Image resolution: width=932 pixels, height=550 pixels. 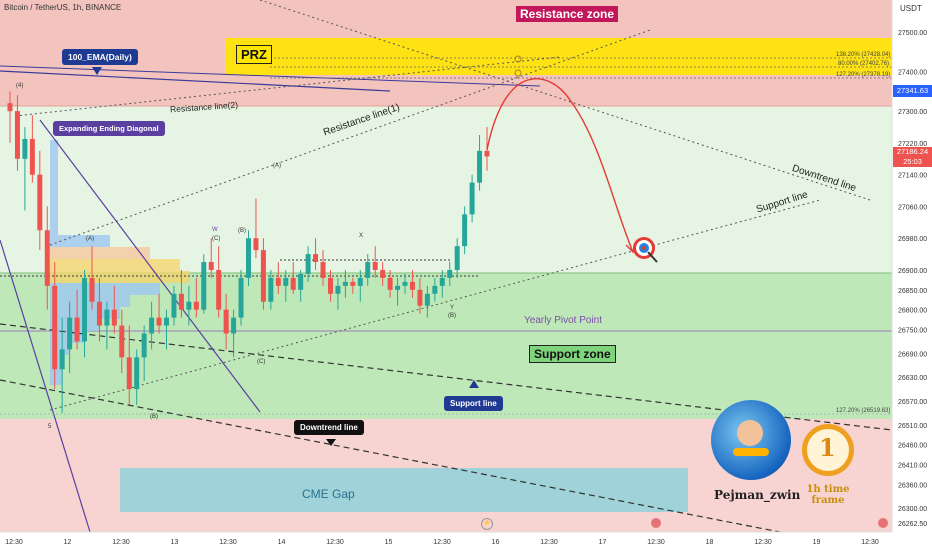 What do you see at coordinates (912, 207) in the screenshot?
I see `y-tick-label: 27060.00` at bounding box center [912, 207].